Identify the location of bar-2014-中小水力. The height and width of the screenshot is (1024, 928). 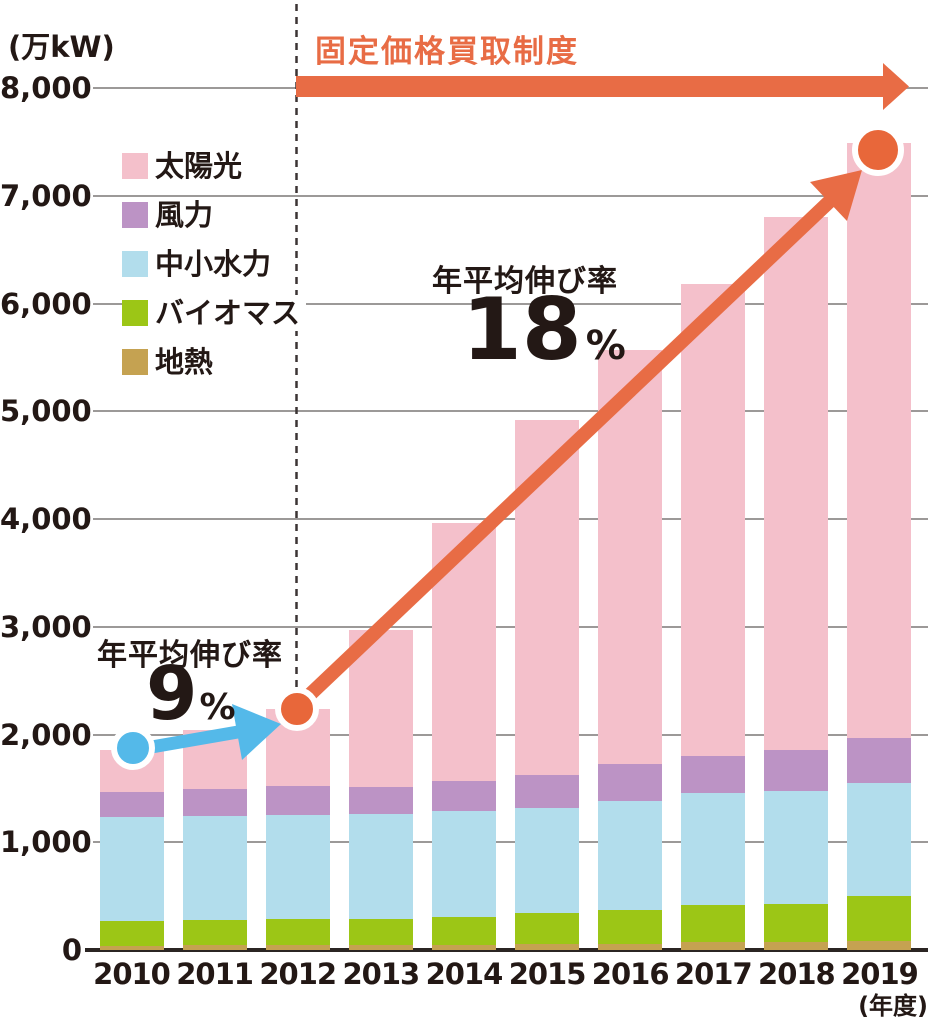
(463, 864).